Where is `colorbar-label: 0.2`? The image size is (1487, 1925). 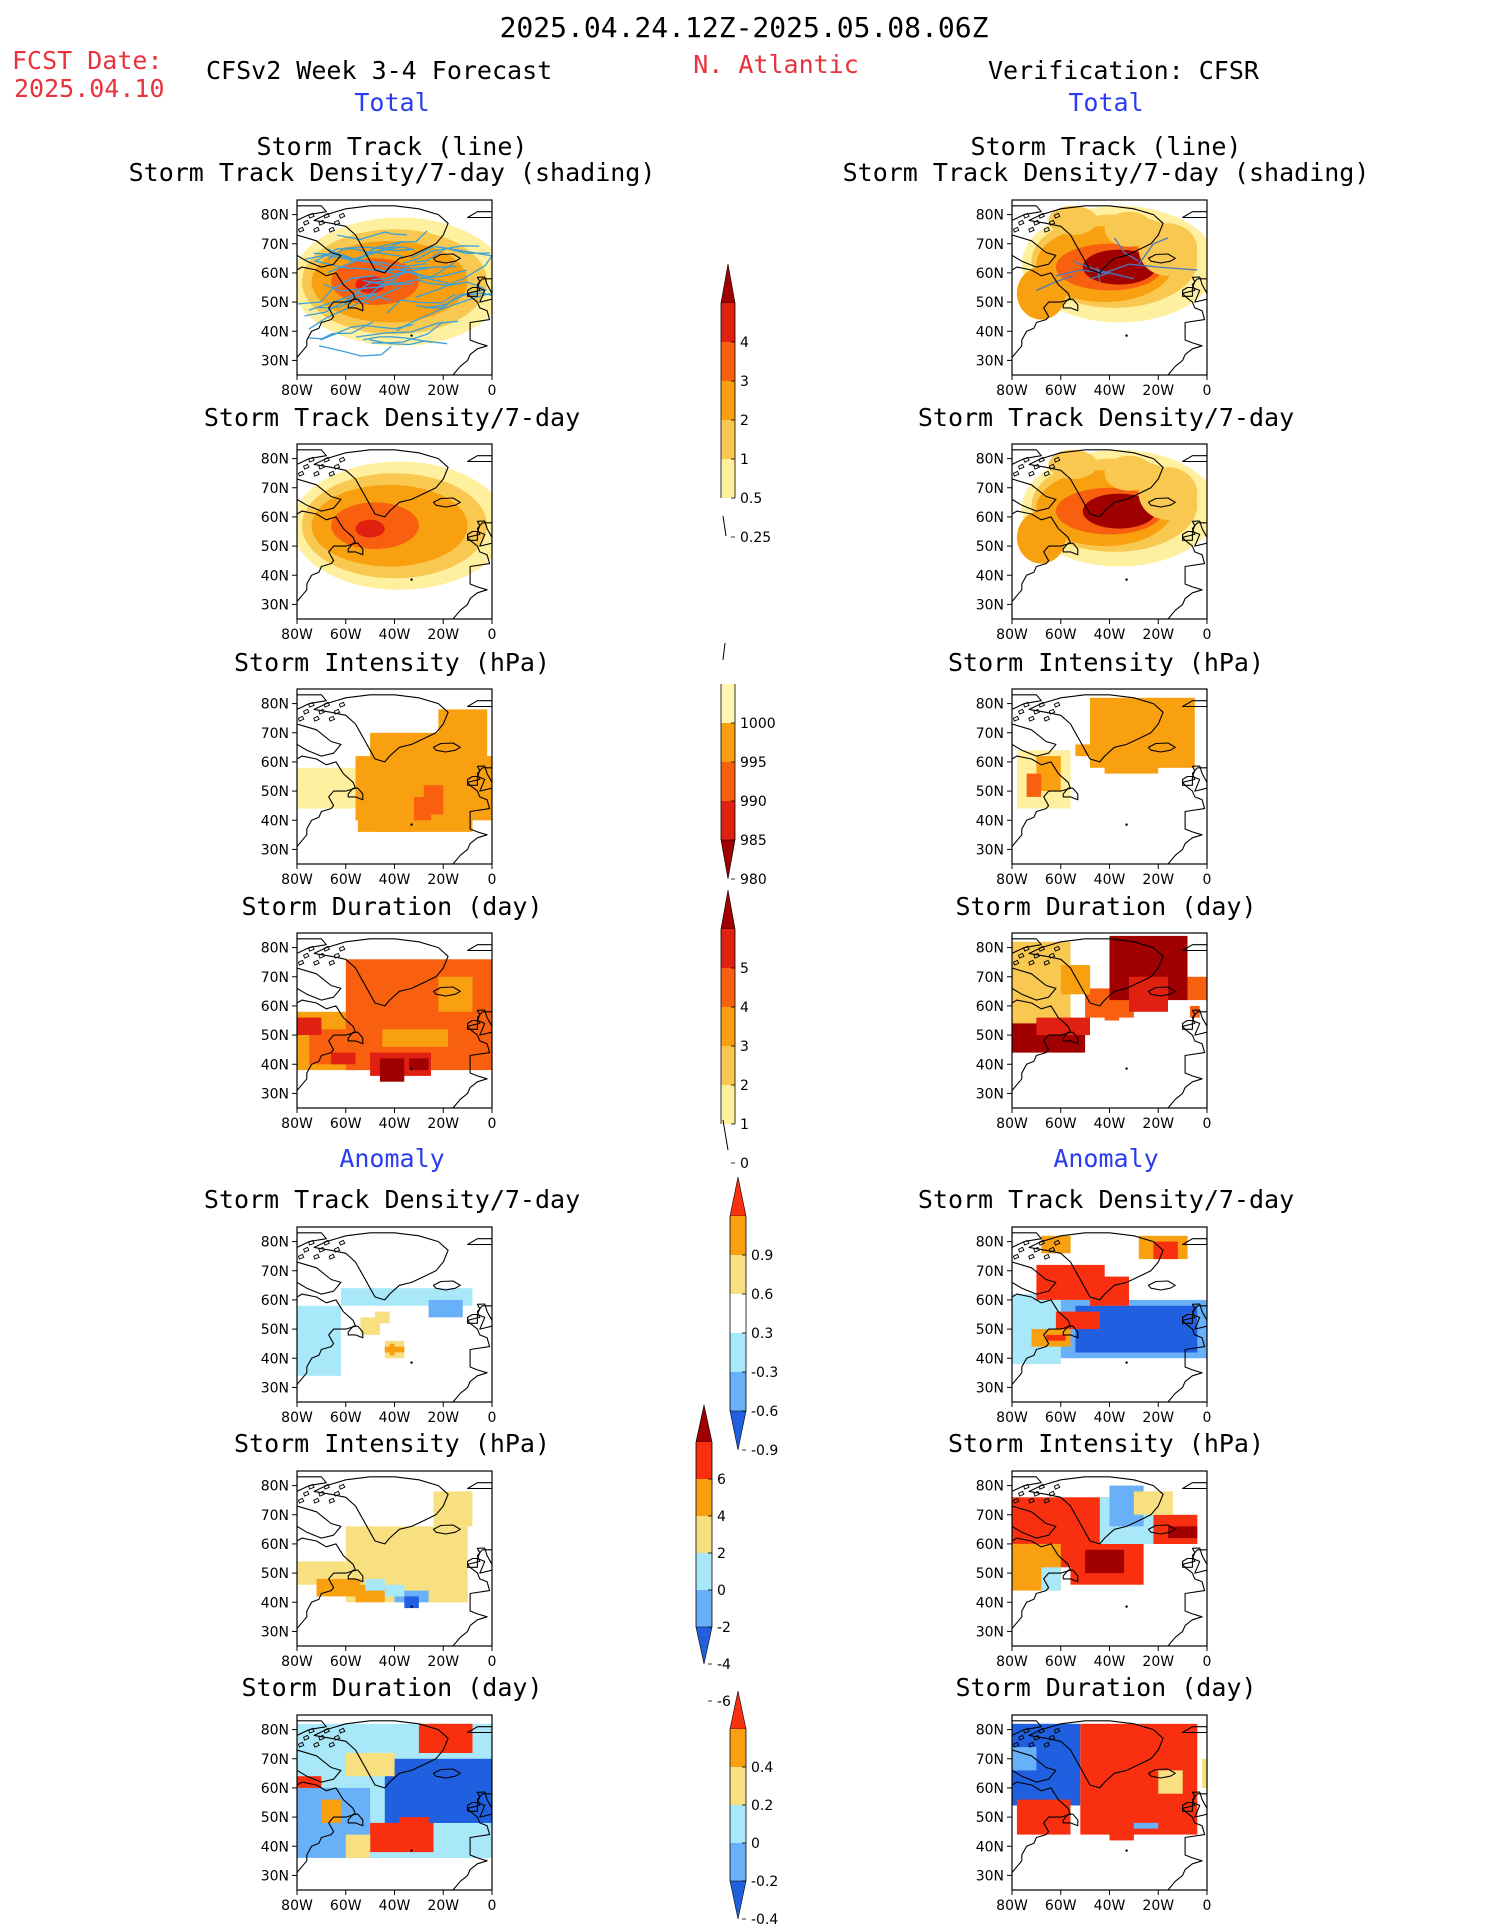
colorbar-label: 0.2 is located at coordinates (762, 1806).